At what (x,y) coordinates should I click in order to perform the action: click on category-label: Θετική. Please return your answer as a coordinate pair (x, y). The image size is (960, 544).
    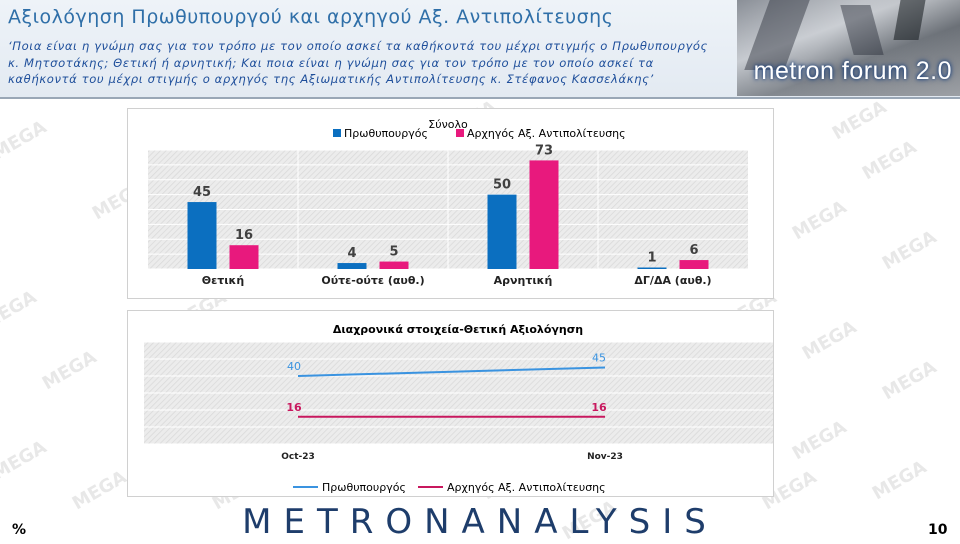
    Looking at the image, I should click on (223, 280).